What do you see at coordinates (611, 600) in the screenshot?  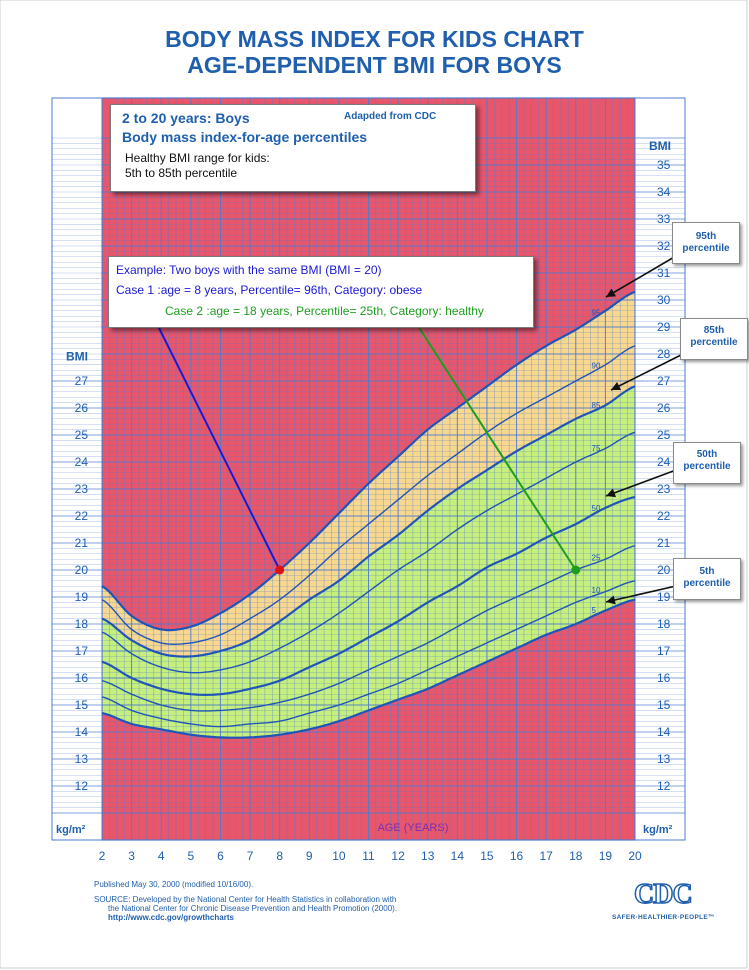 I see `arrow-5th-head` at bounding box center [611, 600].